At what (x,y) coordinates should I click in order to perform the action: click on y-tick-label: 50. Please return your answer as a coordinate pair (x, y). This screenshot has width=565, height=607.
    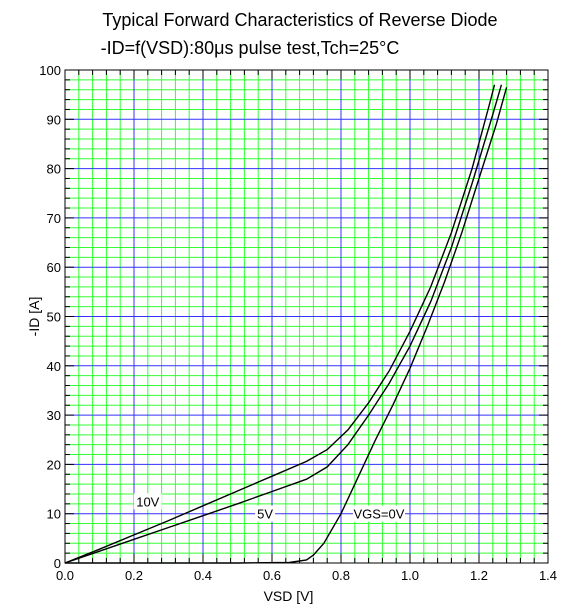
    Looking at the image, I should click on (54, 317).